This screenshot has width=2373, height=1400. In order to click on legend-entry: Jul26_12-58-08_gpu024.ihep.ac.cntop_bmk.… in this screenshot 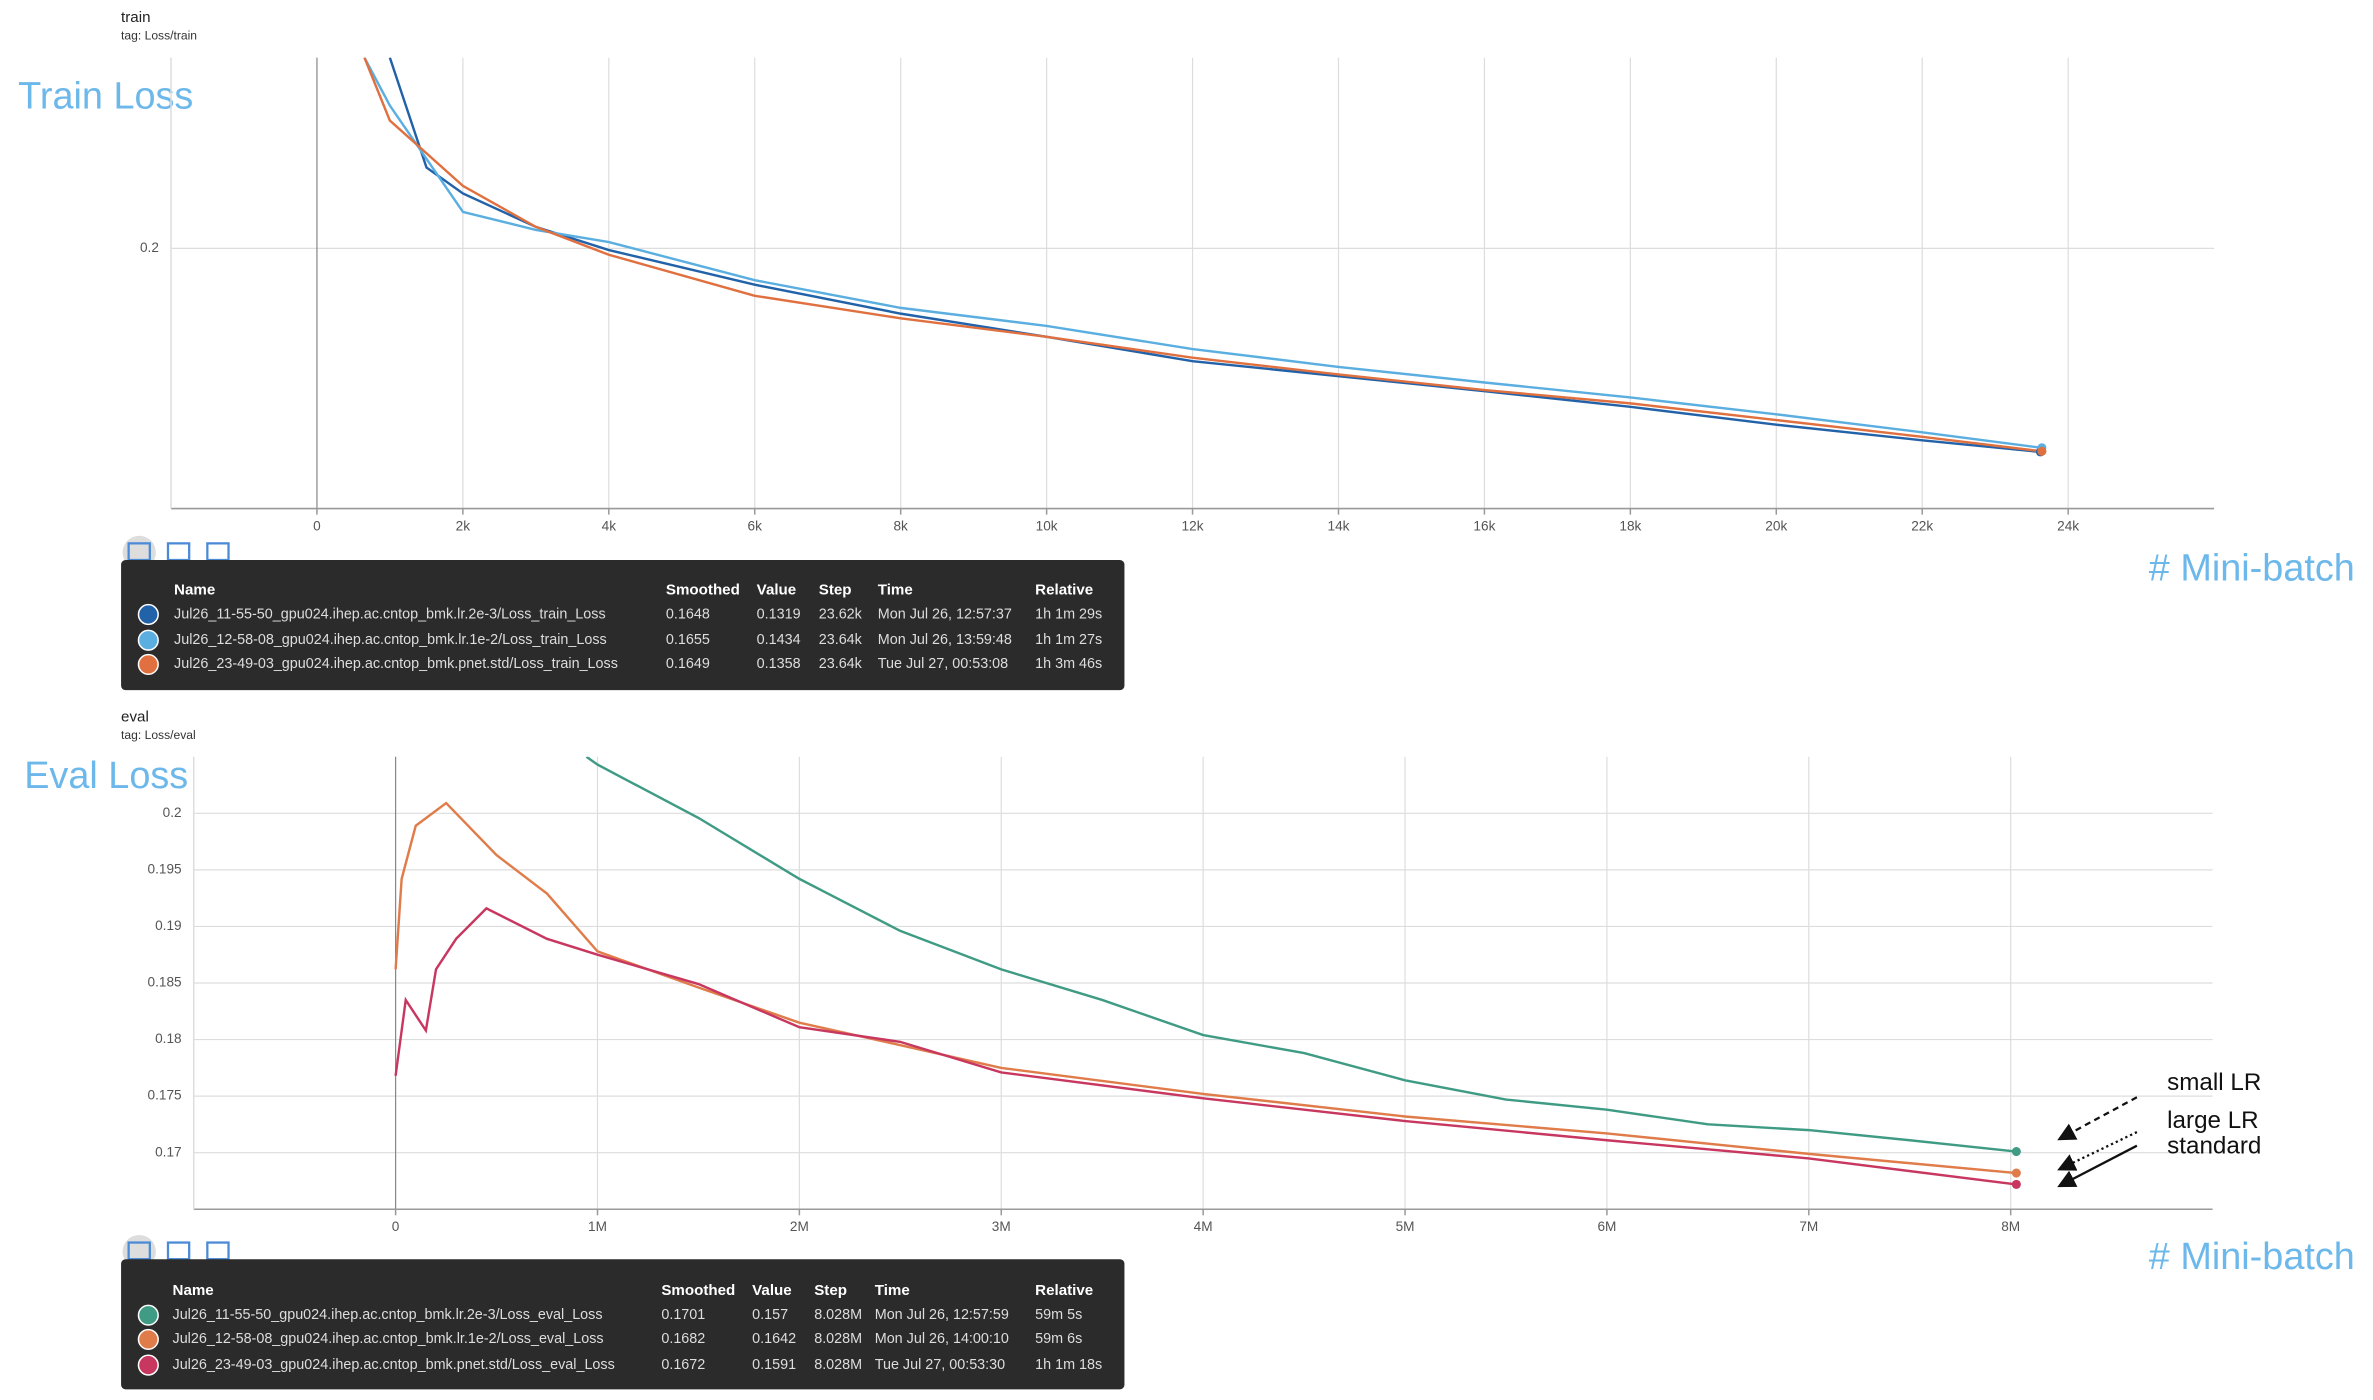, I will do `click(390, 640)`.